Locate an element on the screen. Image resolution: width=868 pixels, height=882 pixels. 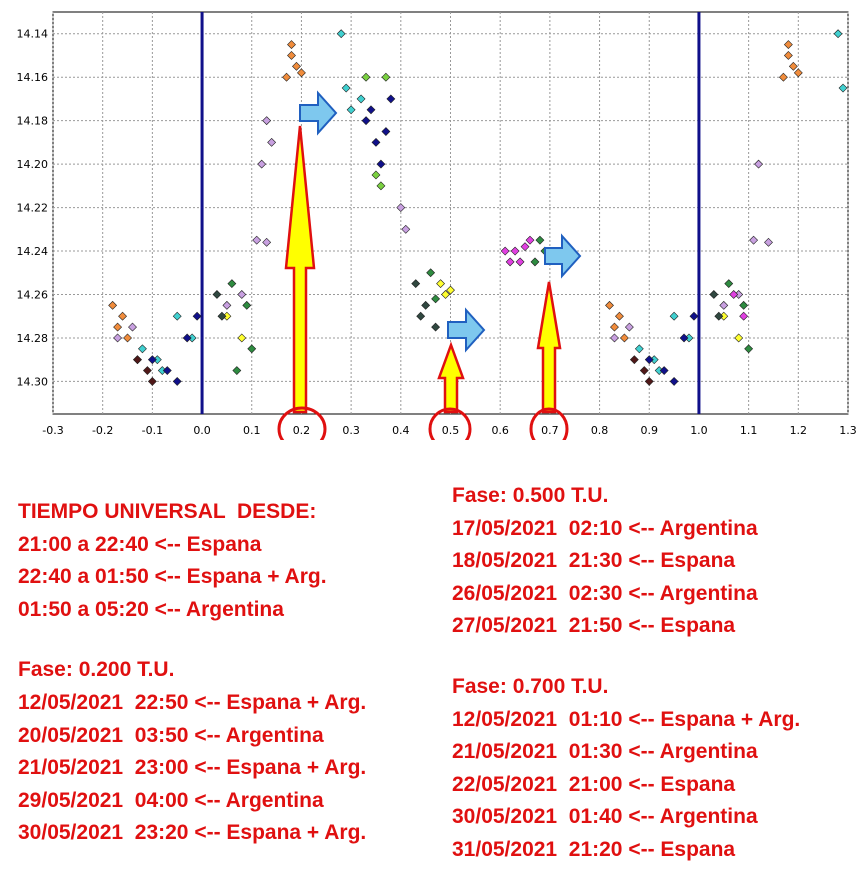
annotation-line: 20/05/2021 03:50 <-- Argentina is located at coordinates (171, 735).